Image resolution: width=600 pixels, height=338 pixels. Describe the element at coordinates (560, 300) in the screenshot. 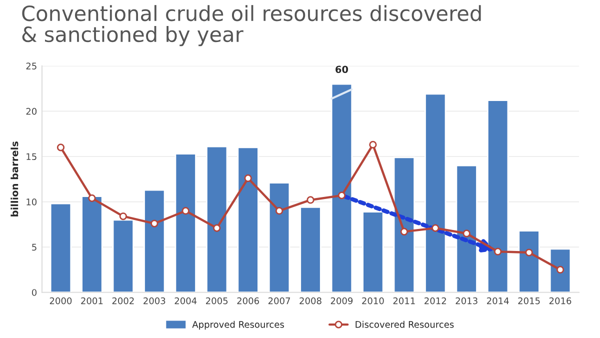

I see `x-tick-label: 2016` at that location.